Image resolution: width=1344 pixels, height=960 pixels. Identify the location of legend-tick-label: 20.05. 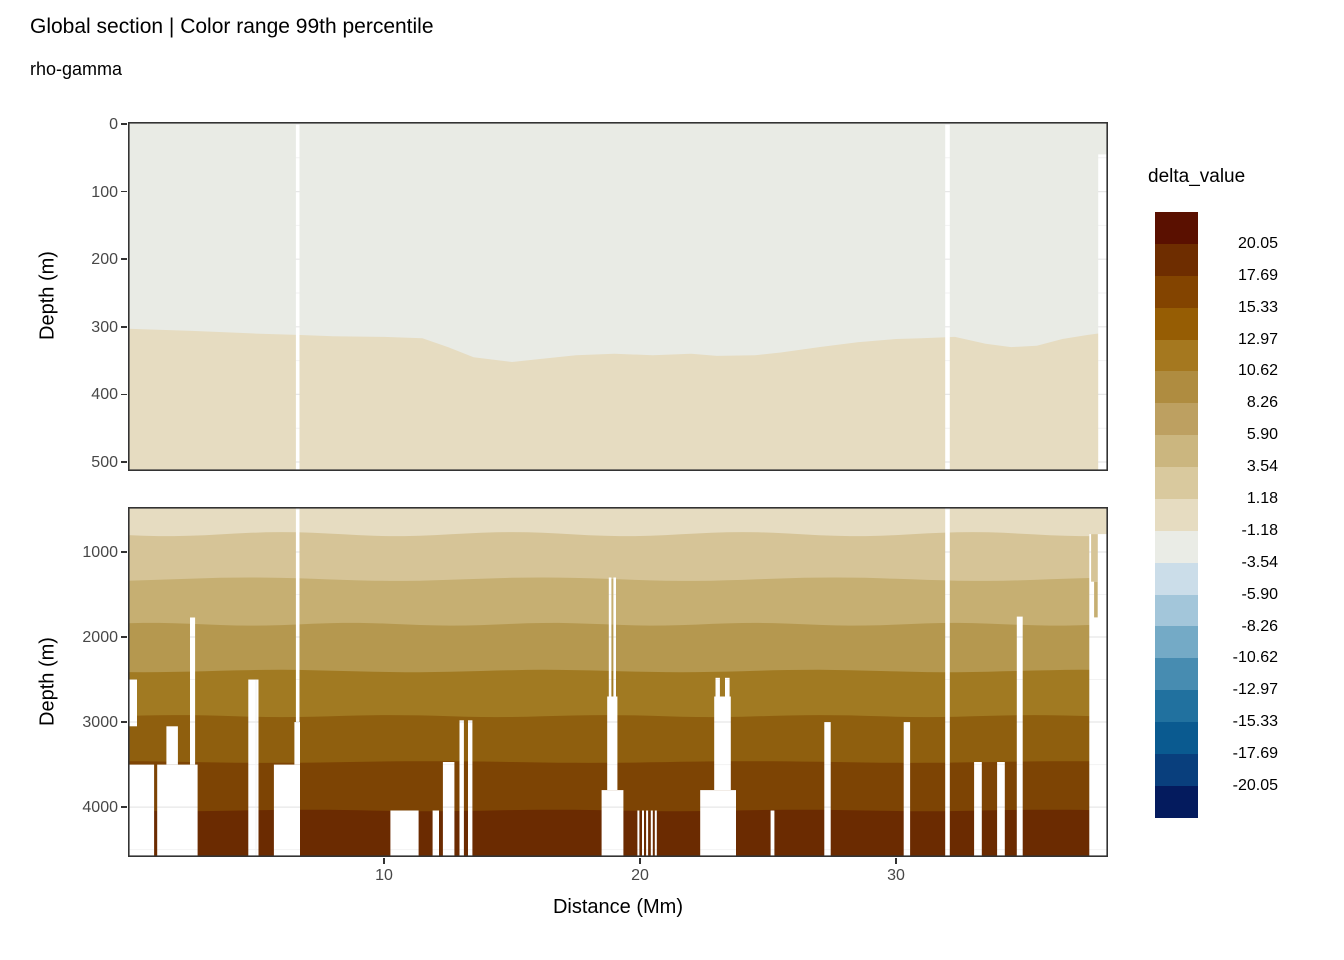
(1257, 243).